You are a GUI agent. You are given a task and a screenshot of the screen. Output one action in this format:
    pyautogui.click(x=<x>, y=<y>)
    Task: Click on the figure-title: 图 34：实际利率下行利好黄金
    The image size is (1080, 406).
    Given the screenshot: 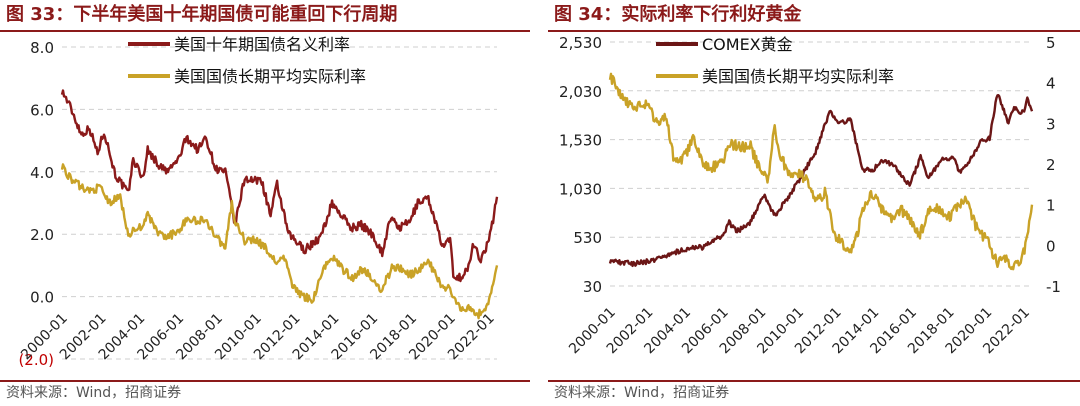 What is the action you would take?
    pyautogui.click(x=678, y=14)
    